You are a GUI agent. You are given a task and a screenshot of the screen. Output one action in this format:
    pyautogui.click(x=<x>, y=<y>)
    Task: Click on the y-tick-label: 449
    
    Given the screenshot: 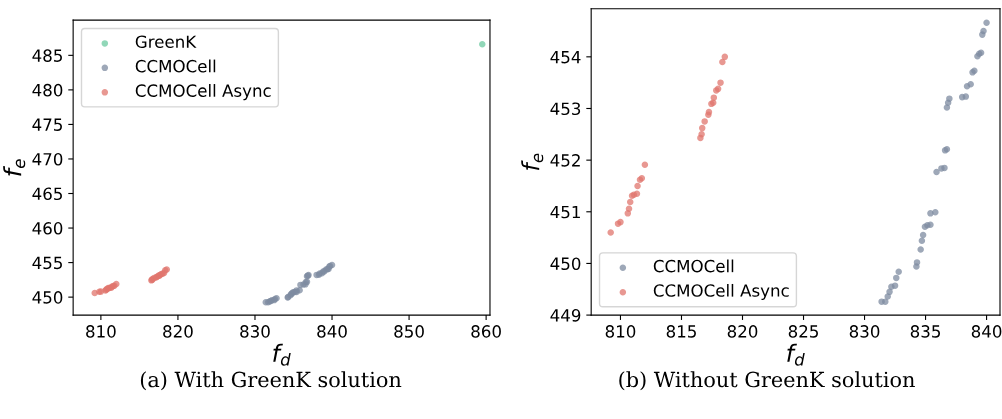 What is the action you would take?
    pyautogui.click(x=565, y=315)
    